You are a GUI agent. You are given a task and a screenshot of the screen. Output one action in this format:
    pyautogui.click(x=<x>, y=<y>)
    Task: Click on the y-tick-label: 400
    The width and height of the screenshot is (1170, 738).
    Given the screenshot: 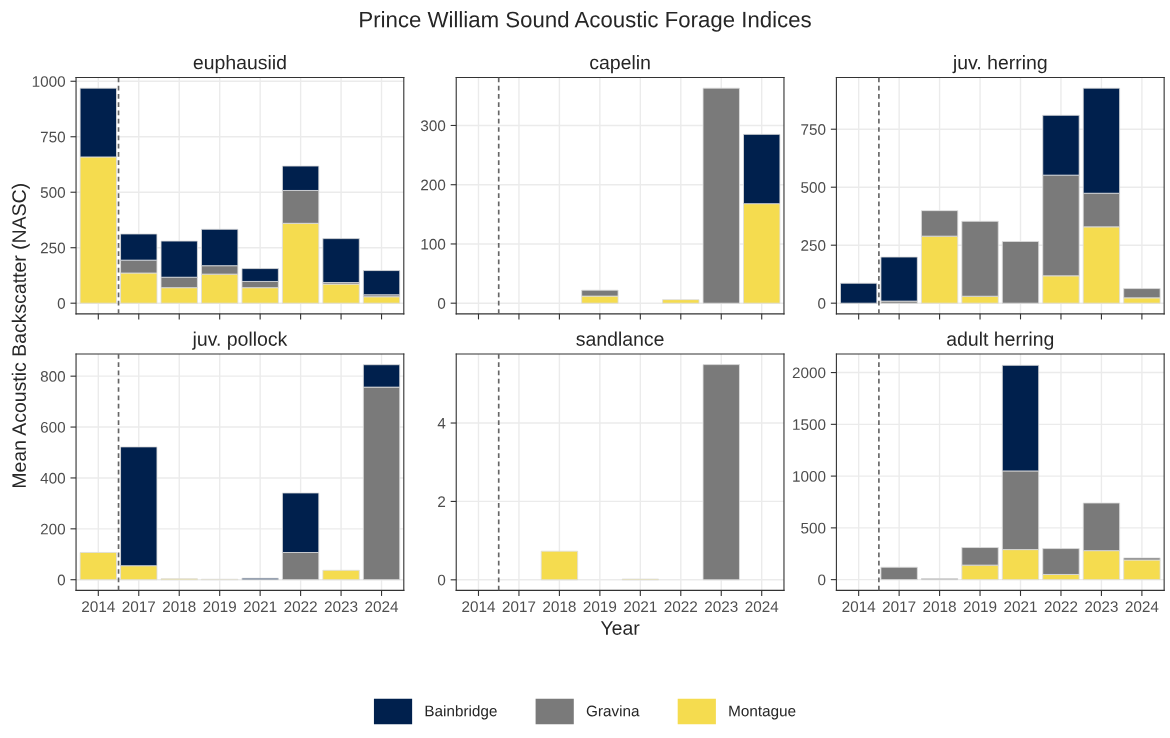 What is the action you would take?
    pyautogui.click(x=53, y=478)
    